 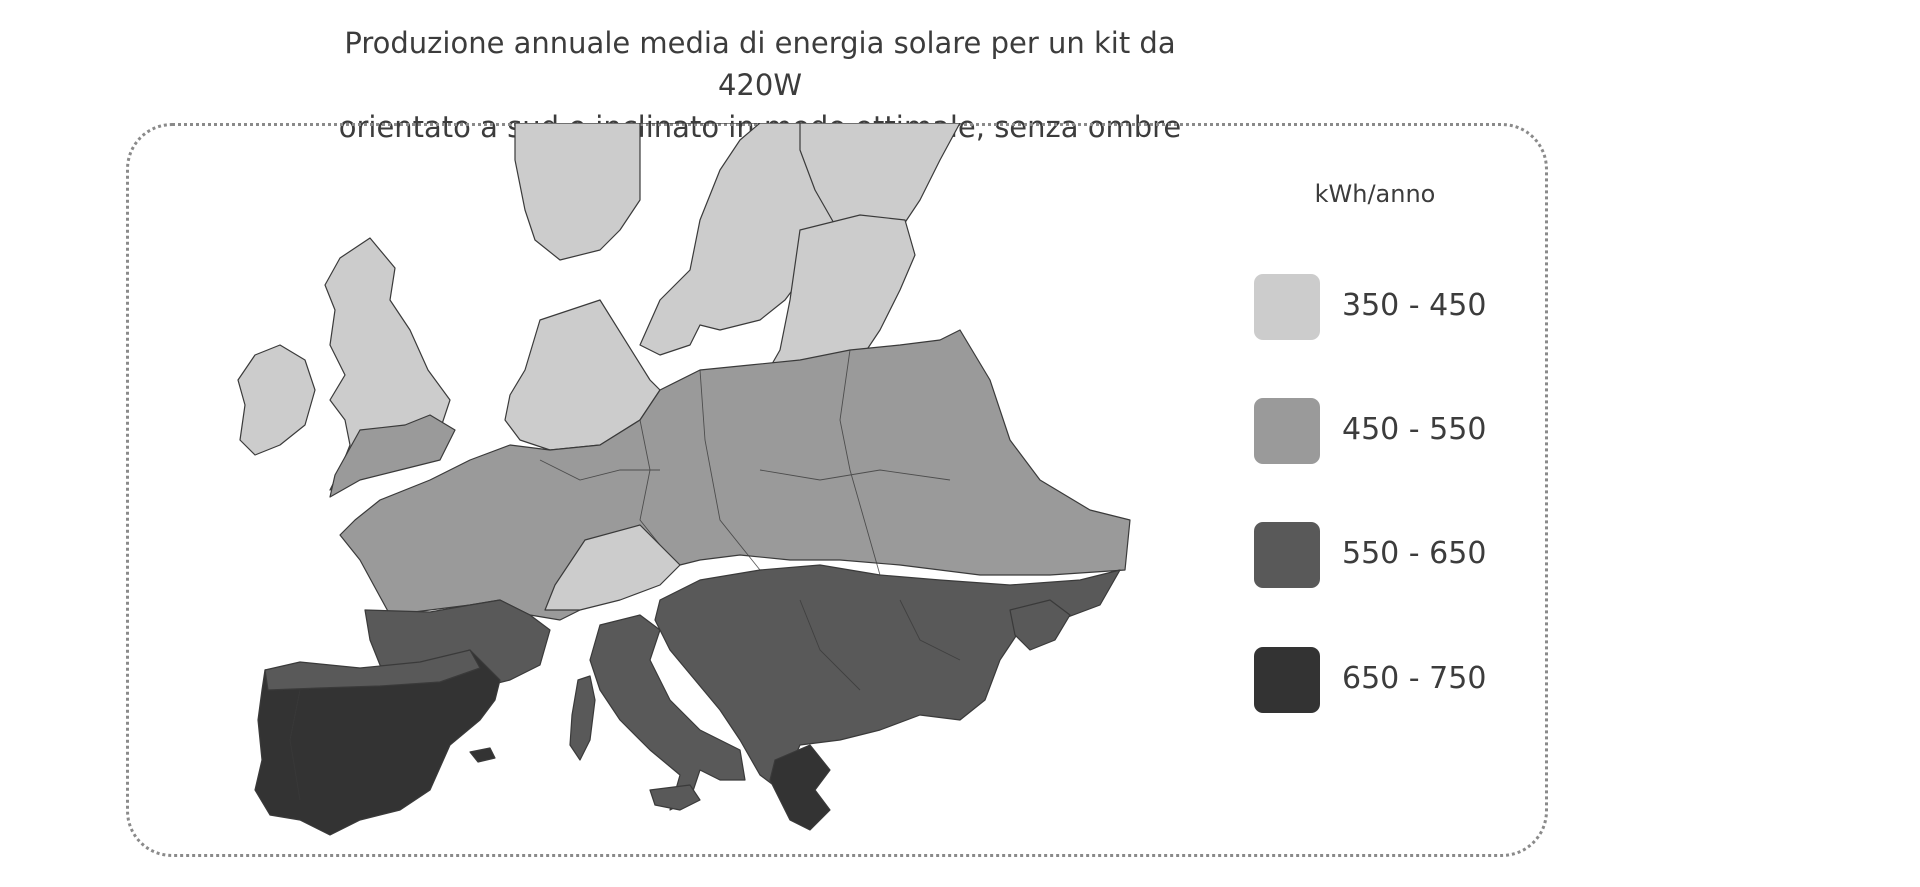 I want to click on legend-title: kWh/anno, so click(x=1375, y=194).